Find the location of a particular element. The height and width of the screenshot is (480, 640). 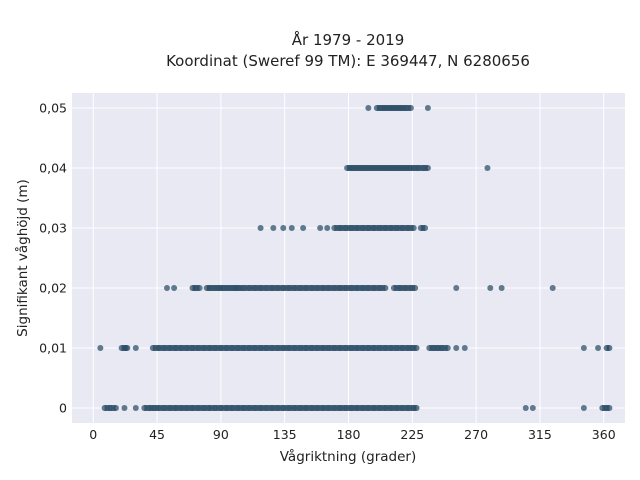

x-tick-label: 180 is located at coordinates (349, 434).